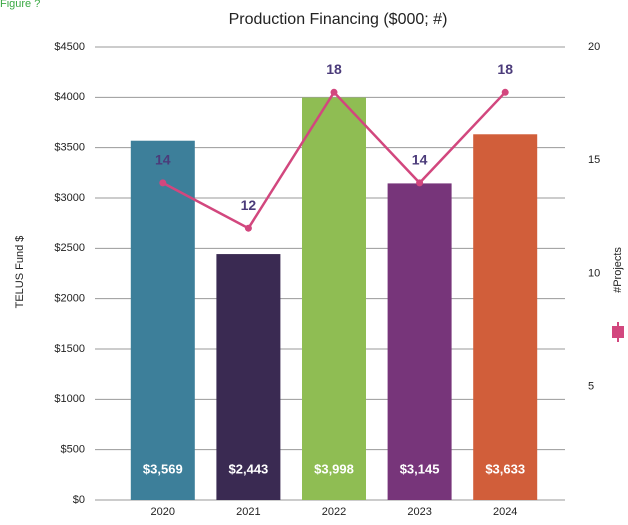 The image size is (628, 525). What do you see at coordinates (69, 399) in the screenshot?
I see `y-tick-label: $1000` at bounding box center [69, 399].